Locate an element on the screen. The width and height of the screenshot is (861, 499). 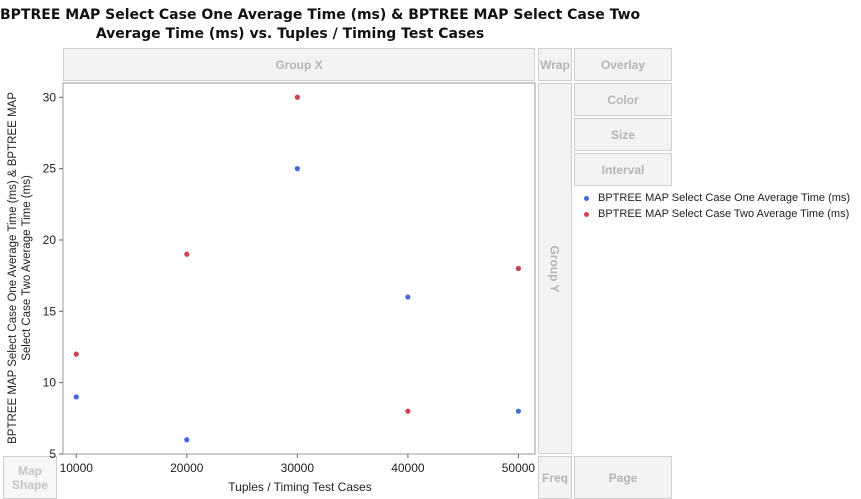
page-label: Page is located at coordinates (623, 477).